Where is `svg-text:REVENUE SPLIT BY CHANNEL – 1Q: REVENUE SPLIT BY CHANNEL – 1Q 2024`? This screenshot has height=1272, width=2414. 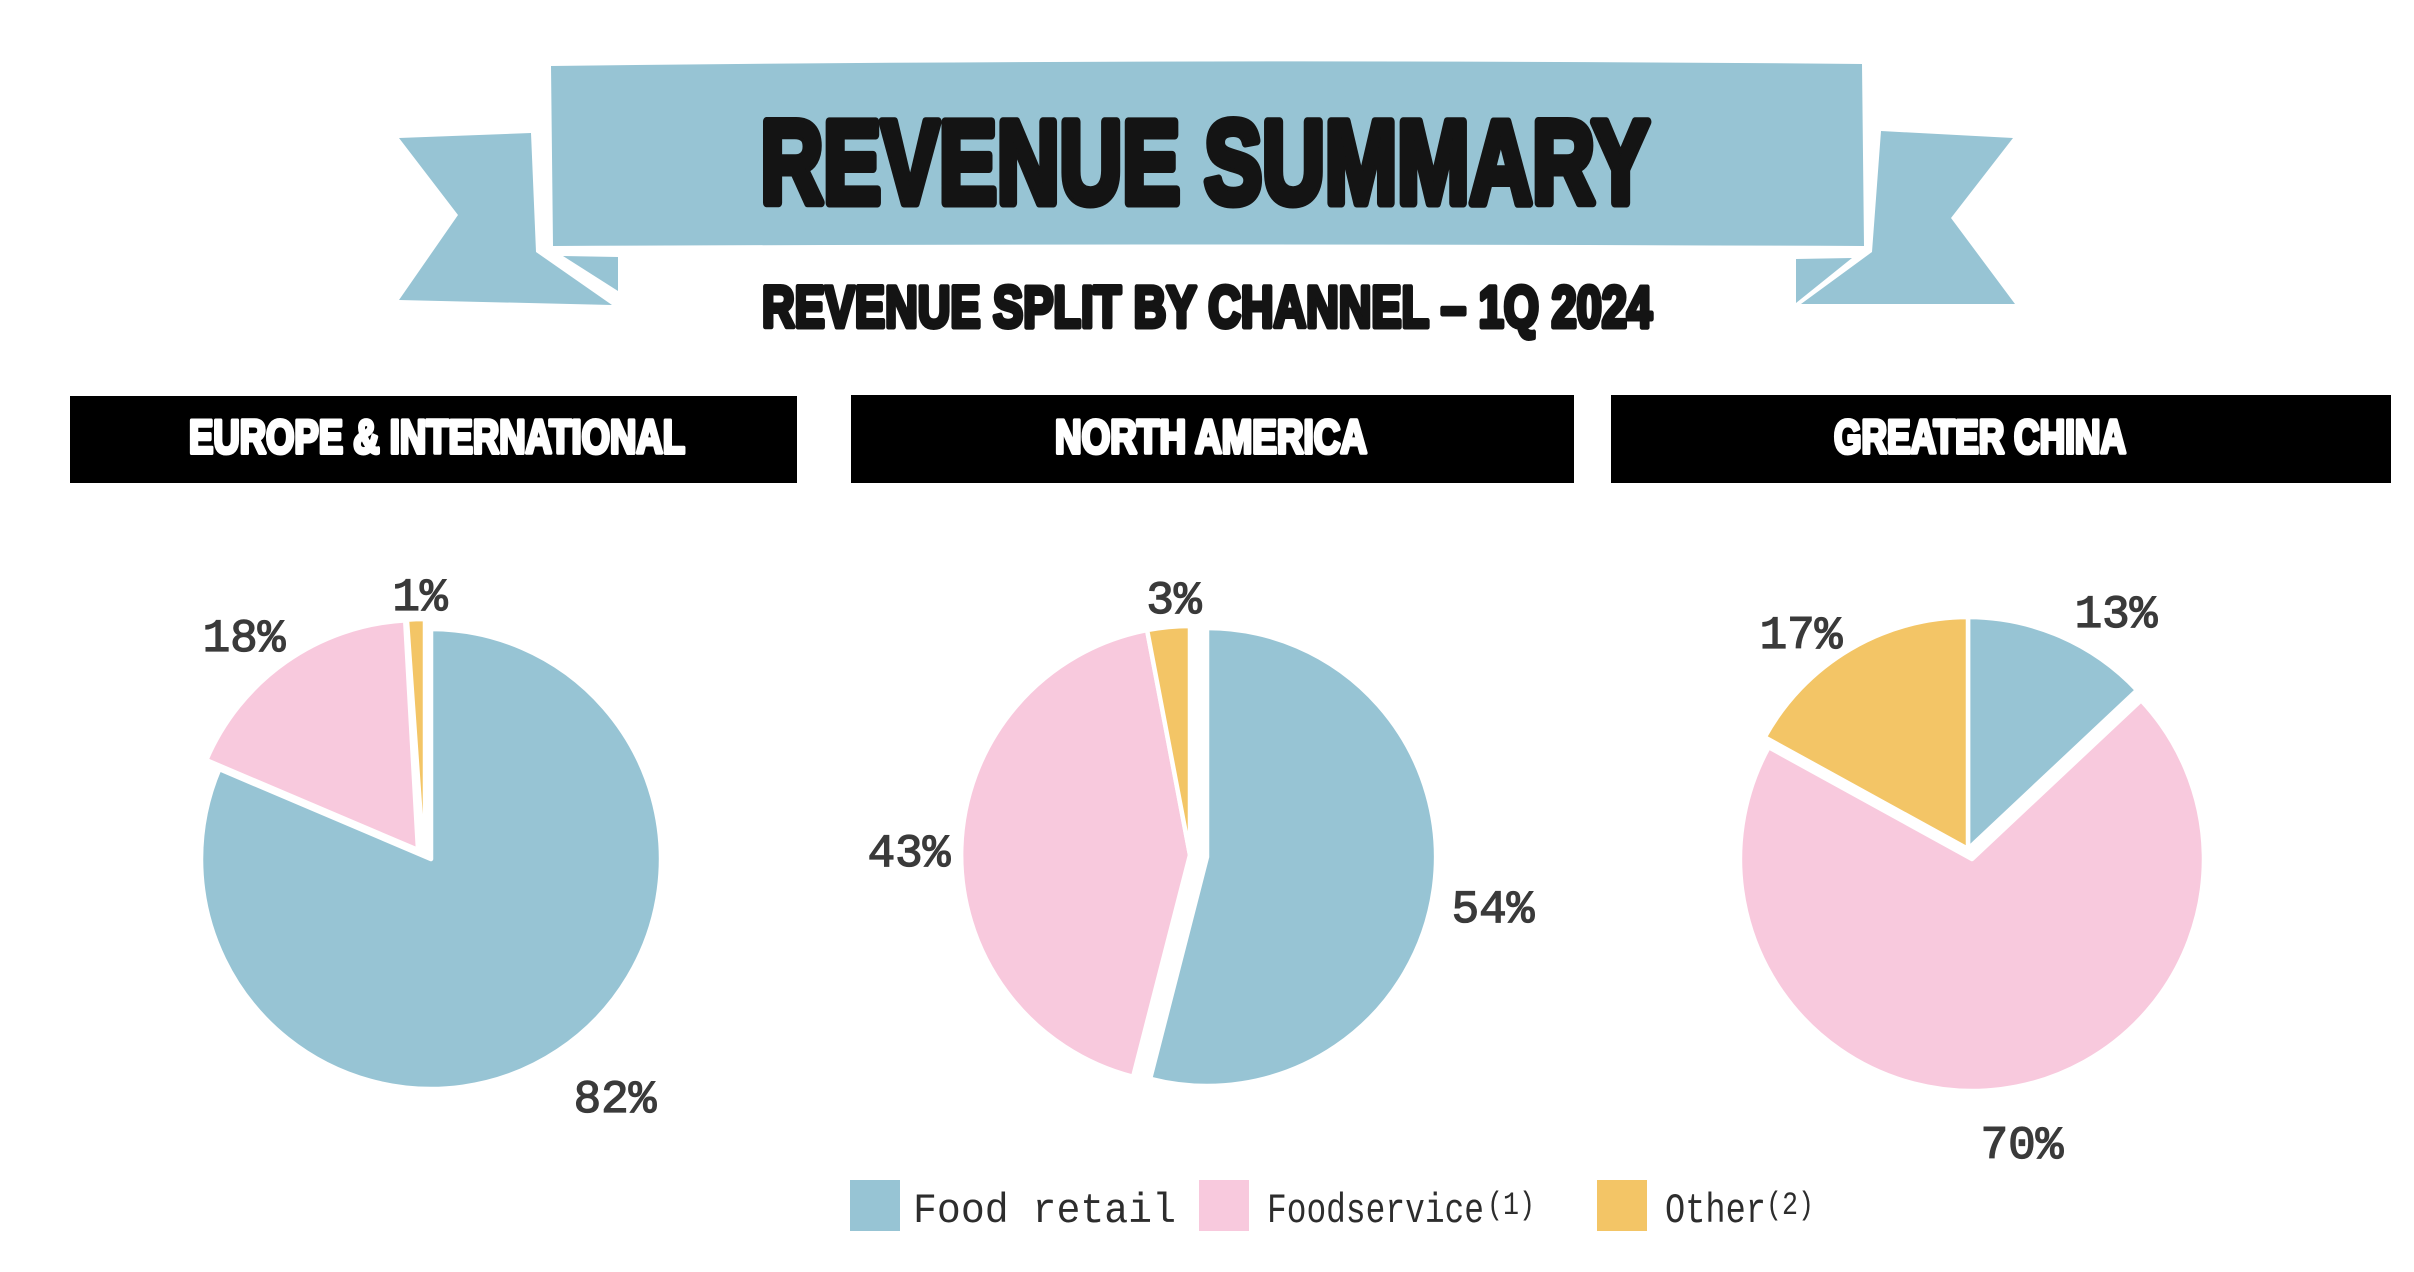
svg-text:REVENUE SPLIT BY CHANNEL – 1Q: REVENUE SPLIT BY CHANNEL – 1Q 2024 is located at coordinates (1207, 307).